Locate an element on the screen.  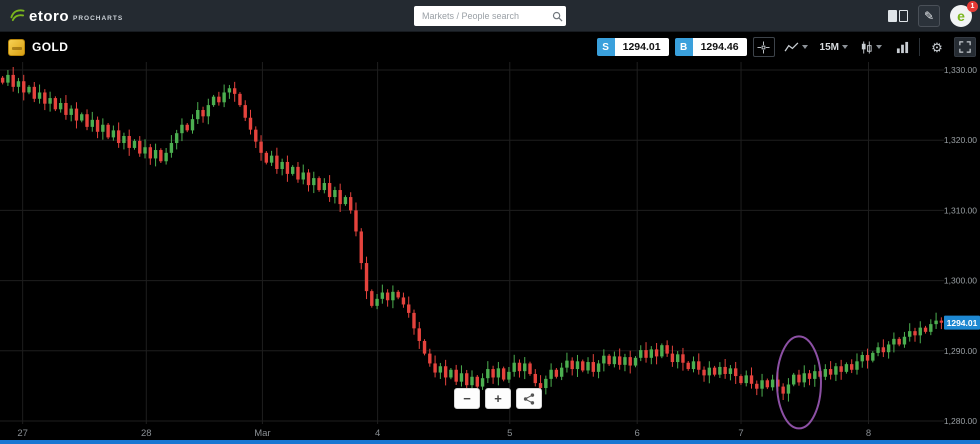
svg-text: 5 is located at coordinates (509, 433).